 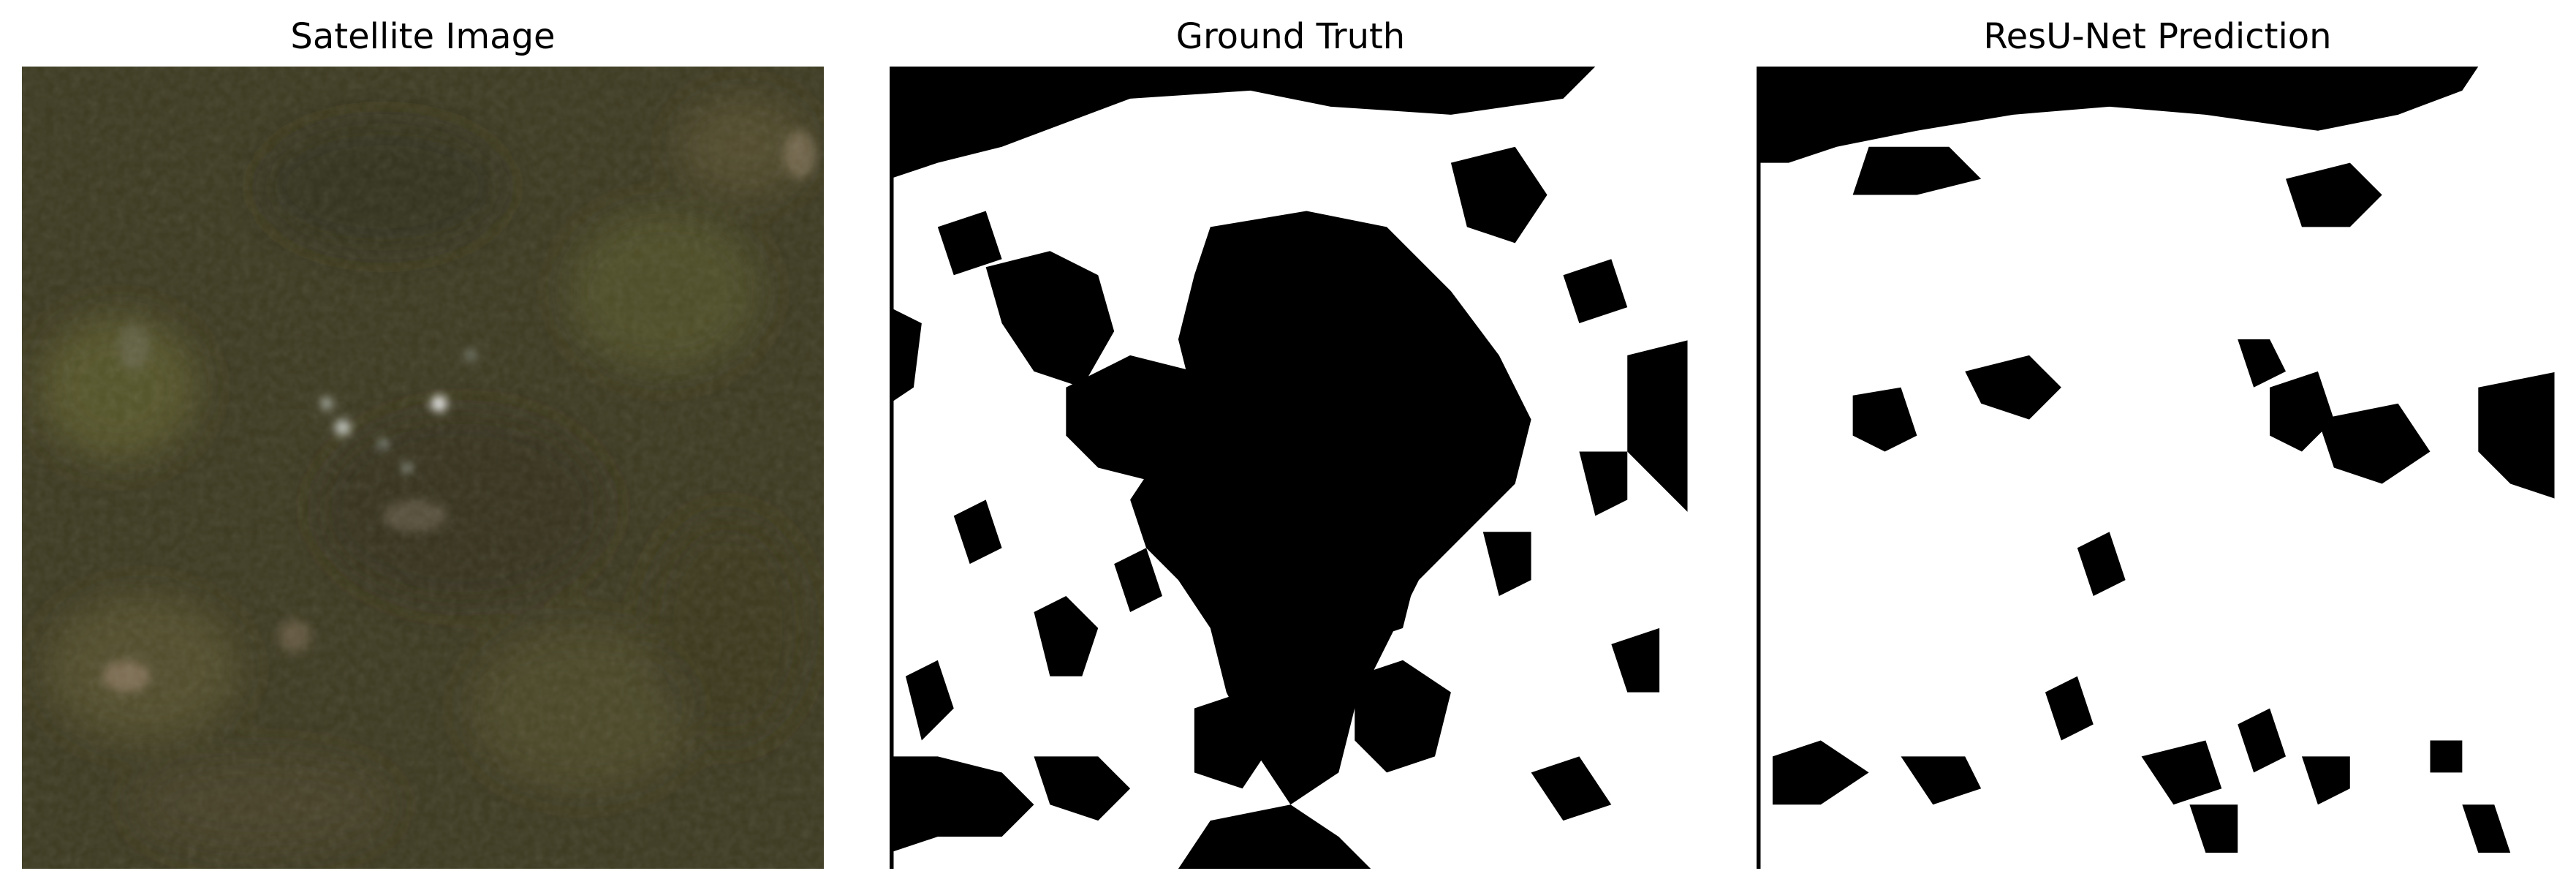 What do you see at coordinates (423, 36) in the screenshot?
I see `satellite-image-title: Satellite Image` at bounding box center [423, 36].